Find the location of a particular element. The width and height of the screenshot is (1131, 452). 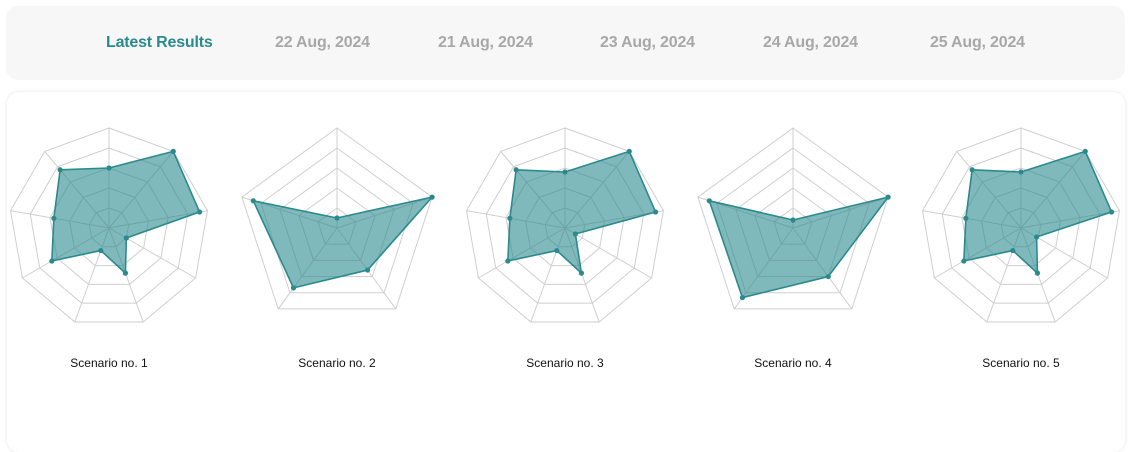

tab-24-aug-2024: 24 Aug, 2024 is located at coordinates (810, 42).